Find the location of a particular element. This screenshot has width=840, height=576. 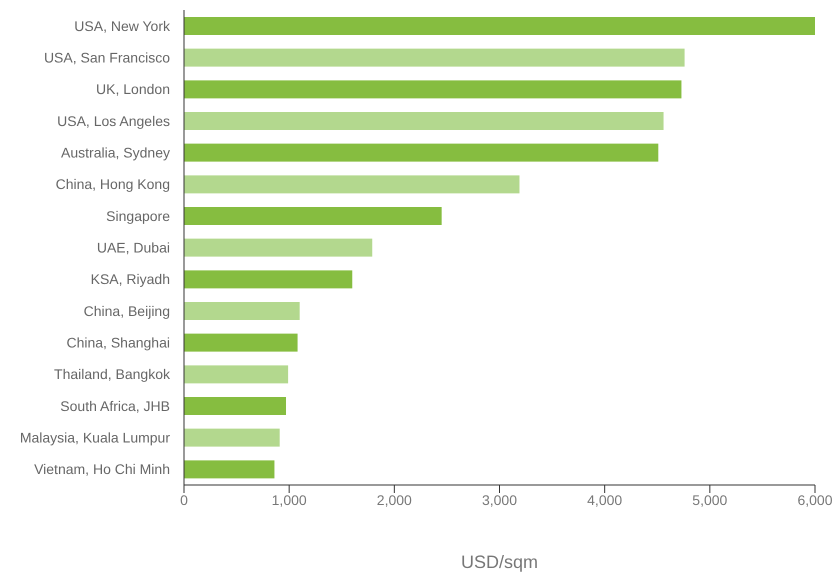

y-tick-label: Malaysia, Kuala Lumpur is located at coordinates (95, 437).